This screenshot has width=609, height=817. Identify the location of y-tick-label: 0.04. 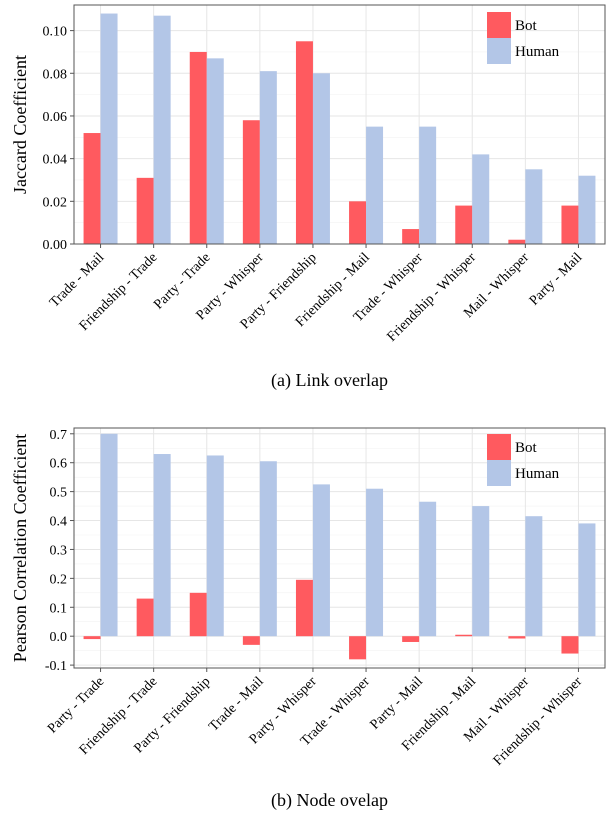
(55, 160).